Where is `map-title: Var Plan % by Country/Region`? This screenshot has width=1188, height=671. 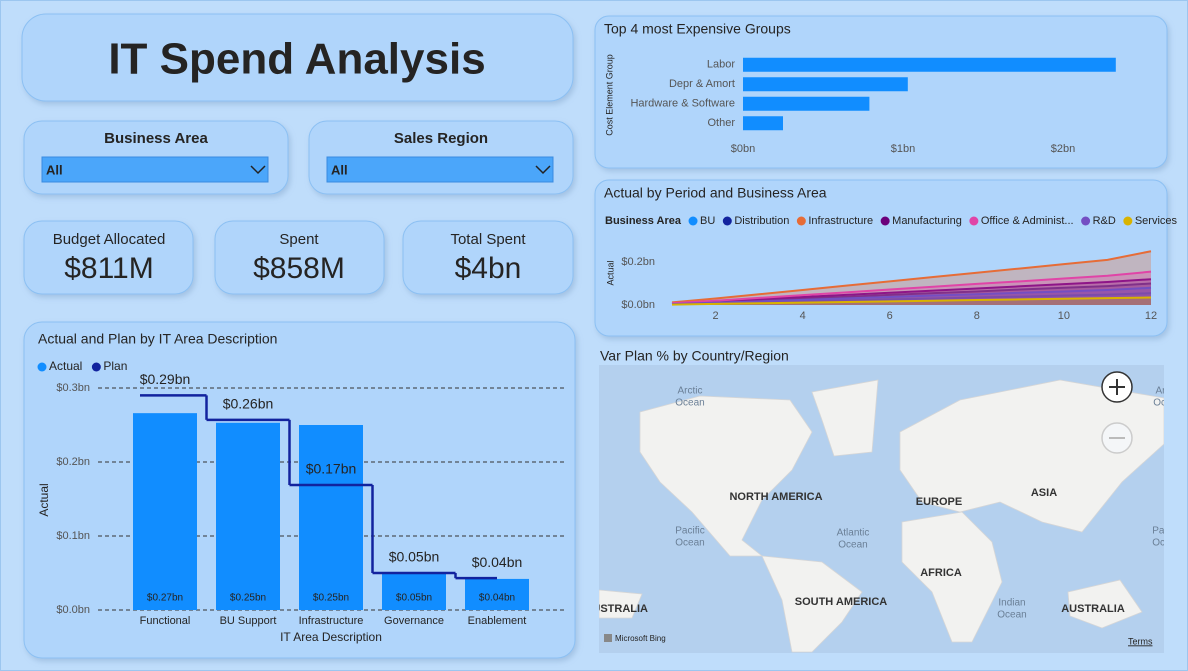
map-title: Var Plan % by Country/Region is located at coordinates (694, 356).